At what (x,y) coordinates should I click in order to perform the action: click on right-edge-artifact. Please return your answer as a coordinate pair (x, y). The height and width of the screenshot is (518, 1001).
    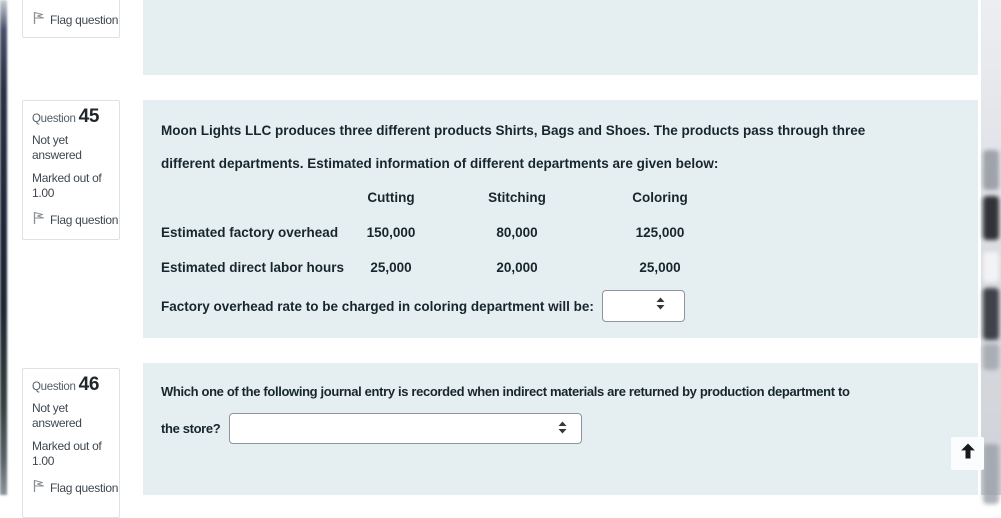
    Looking at the image, I should click on (991, 252).